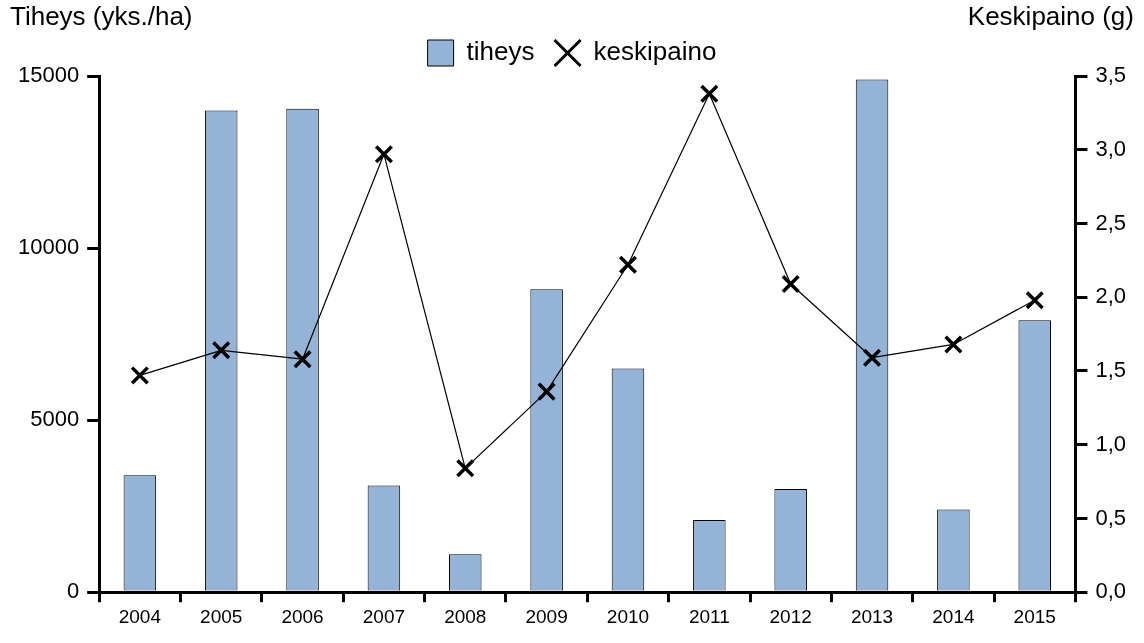 The image size is (1144, 643). Describe the element at coordinates (953, 616) in the screenshot. I see `x-tick-label: 2014` at that location.